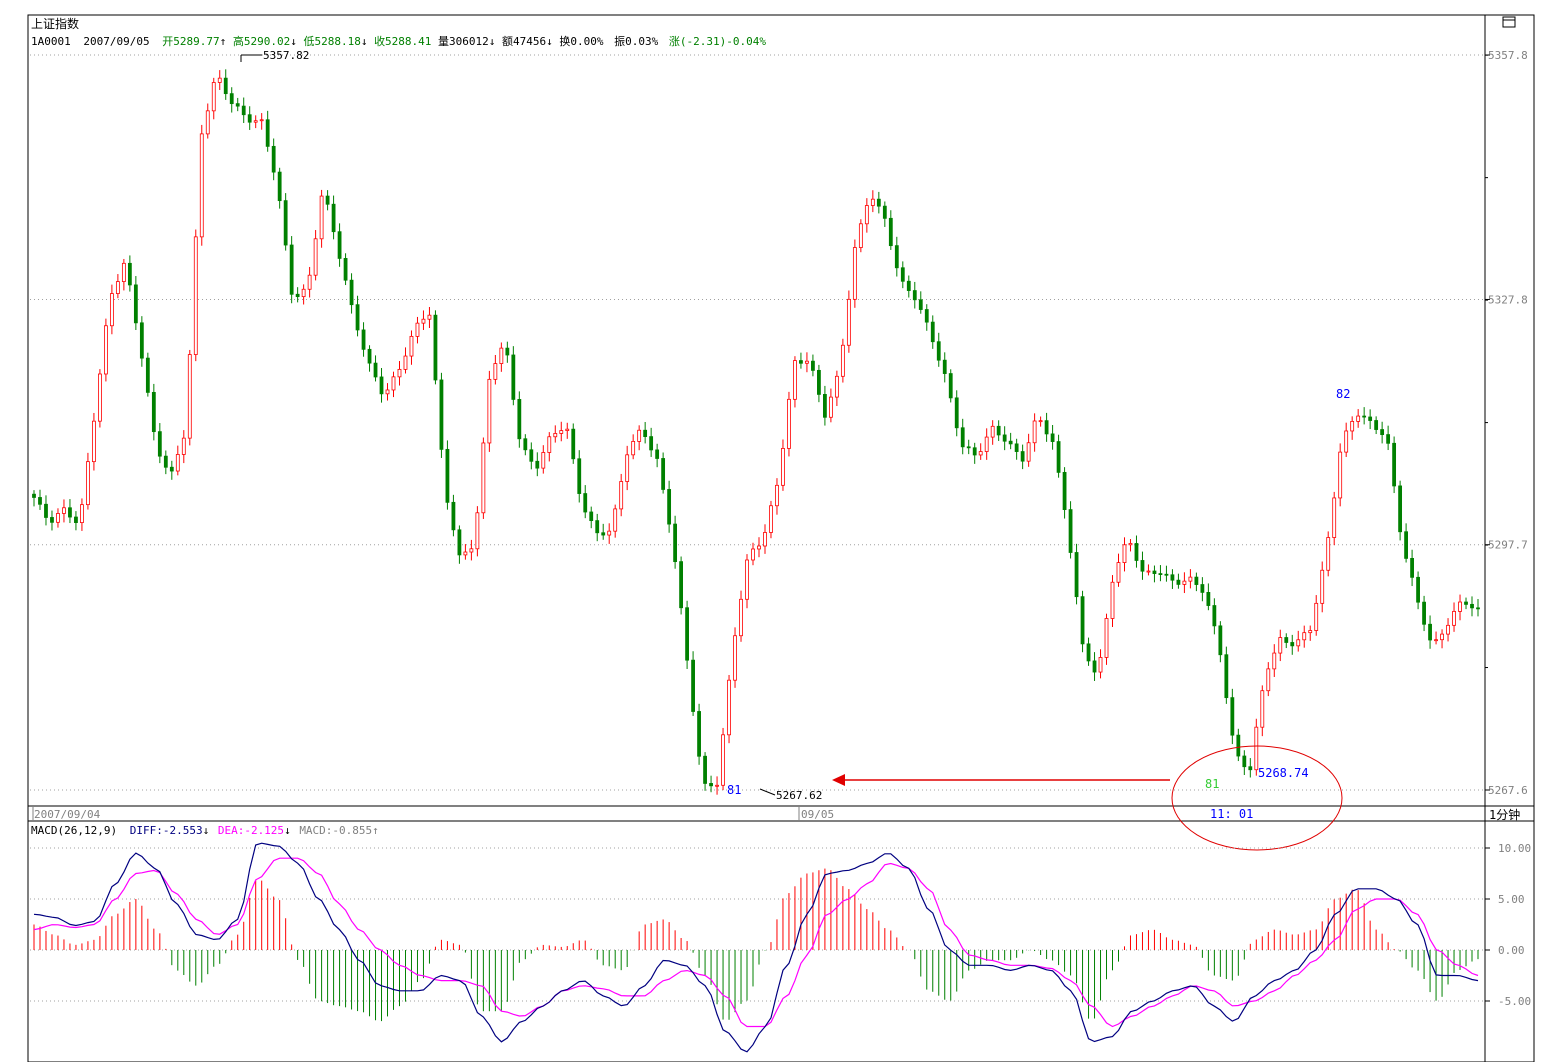 The image size is (1550, 1062). Describe the element at coordinates (402, 41) in the screenshot. I see `close-value: 收5288.41` at that location.